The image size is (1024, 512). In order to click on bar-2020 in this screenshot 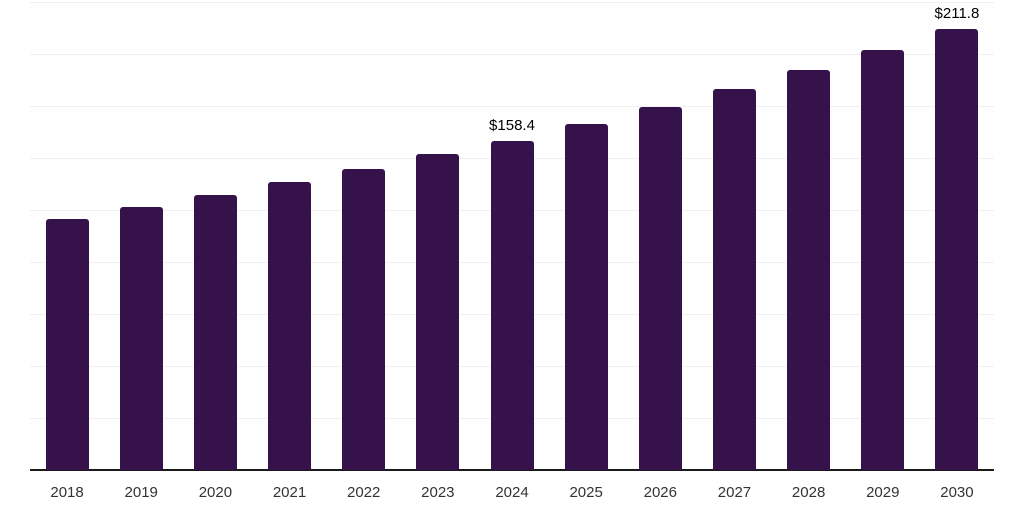, I will do `click(215, 332)`.